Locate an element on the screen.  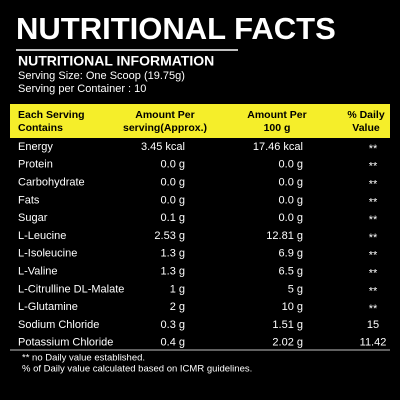
nutrient-name: L-Leucine is located at coordinates (42, 236).